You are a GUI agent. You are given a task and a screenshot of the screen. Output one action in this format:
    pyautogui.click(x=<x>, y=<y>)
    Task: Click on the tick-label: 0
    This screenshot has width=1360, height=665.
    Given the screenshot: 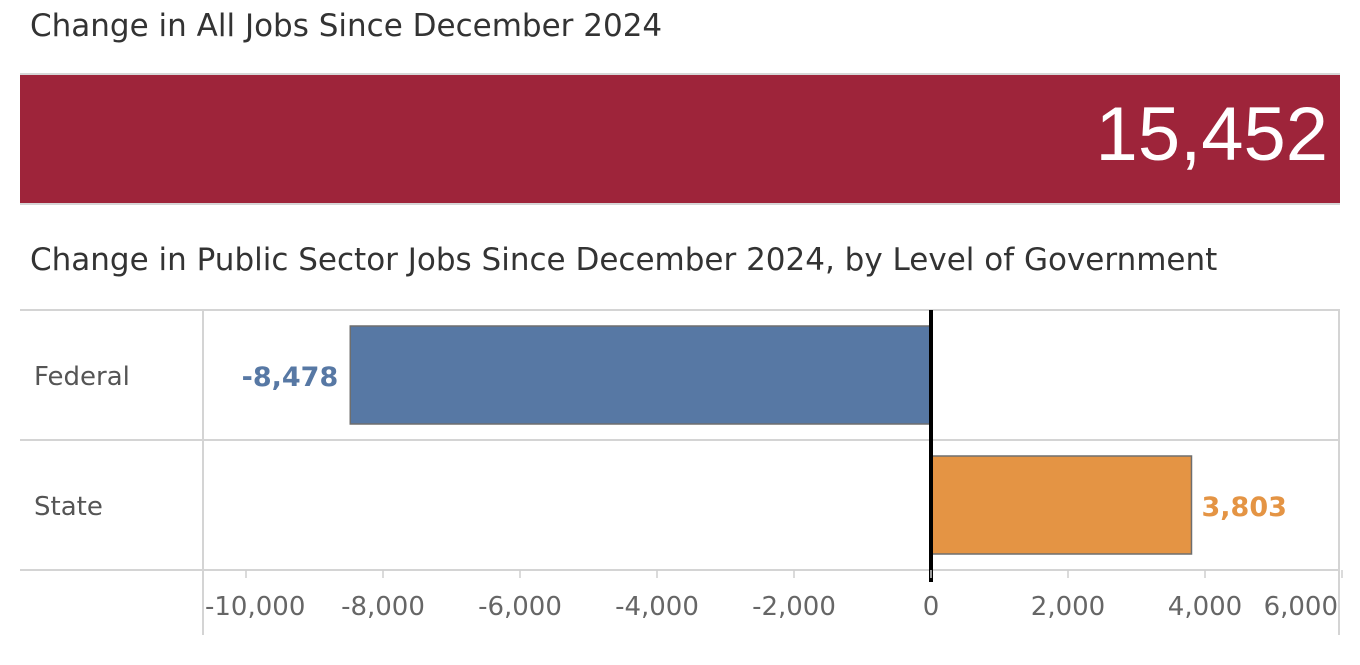 What is the action you would take?
    pyautogui.click(x=931, y=607)
    